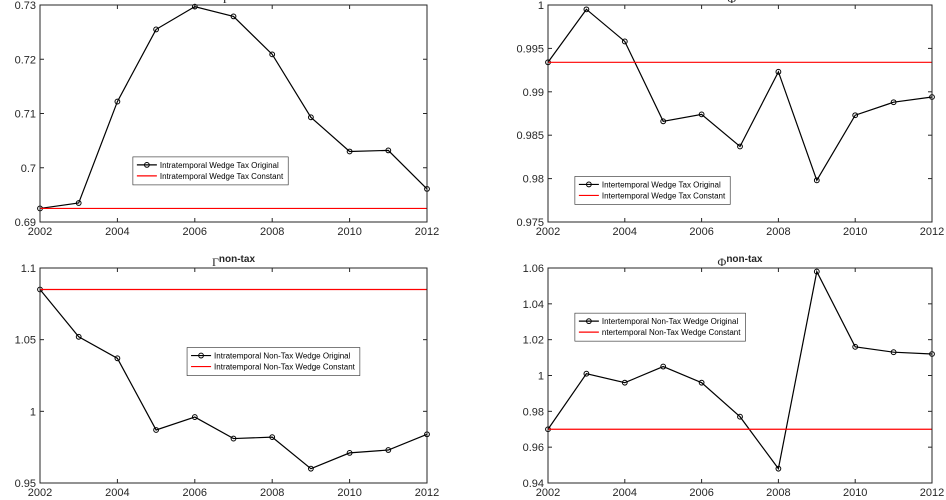 This screenshot has height=500, width=946. I want to click on y-tick-label: 0.99, so click(533, 93).